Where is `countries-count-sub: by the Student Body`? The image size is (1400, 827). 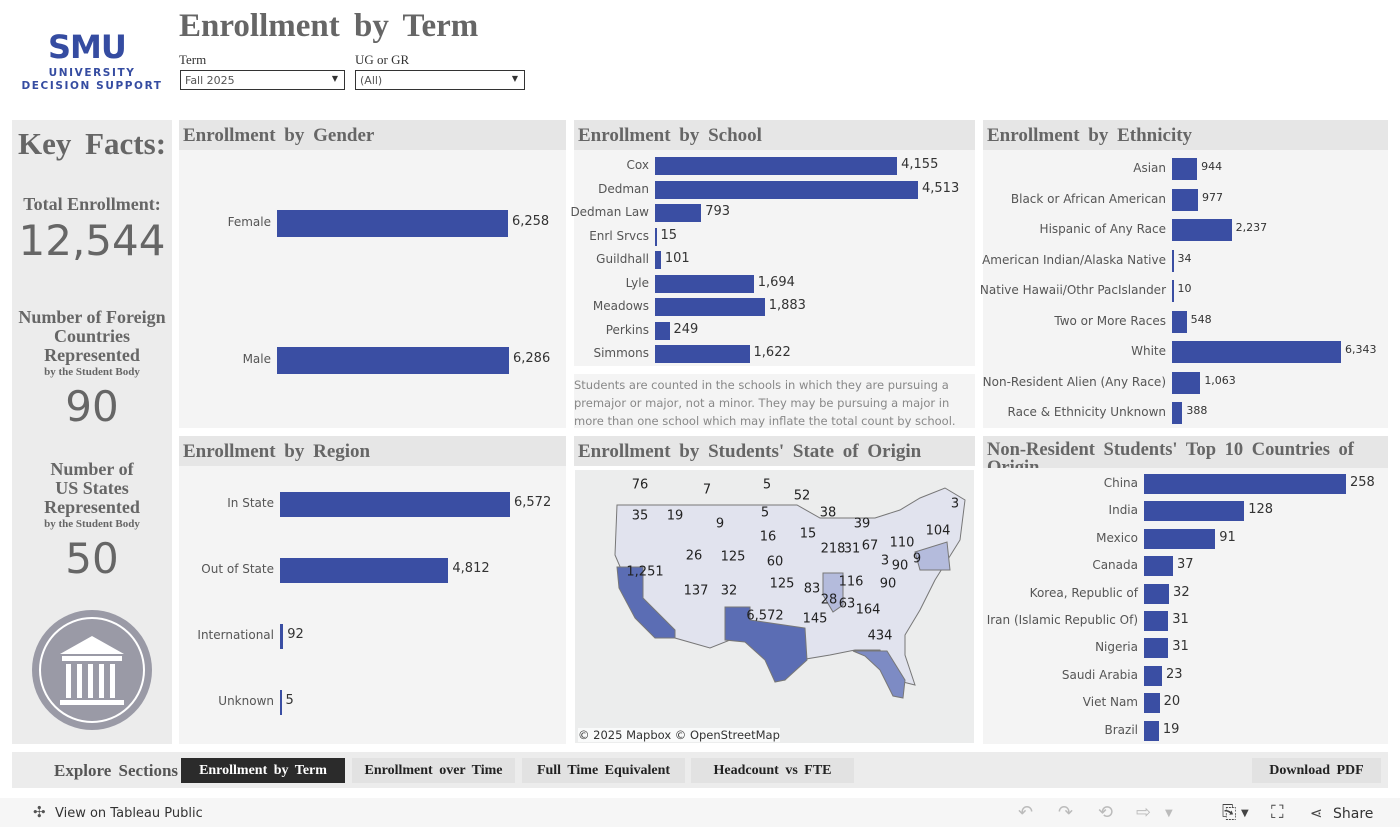
countries-count-sub: by the Student Body is located at coordinates (92, 372).